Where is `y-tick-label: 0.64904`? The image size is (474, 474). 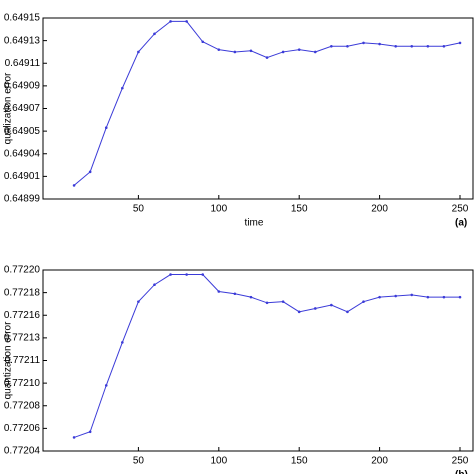 y-tick-label: 0.64904 is located at coordinates (22, 153).